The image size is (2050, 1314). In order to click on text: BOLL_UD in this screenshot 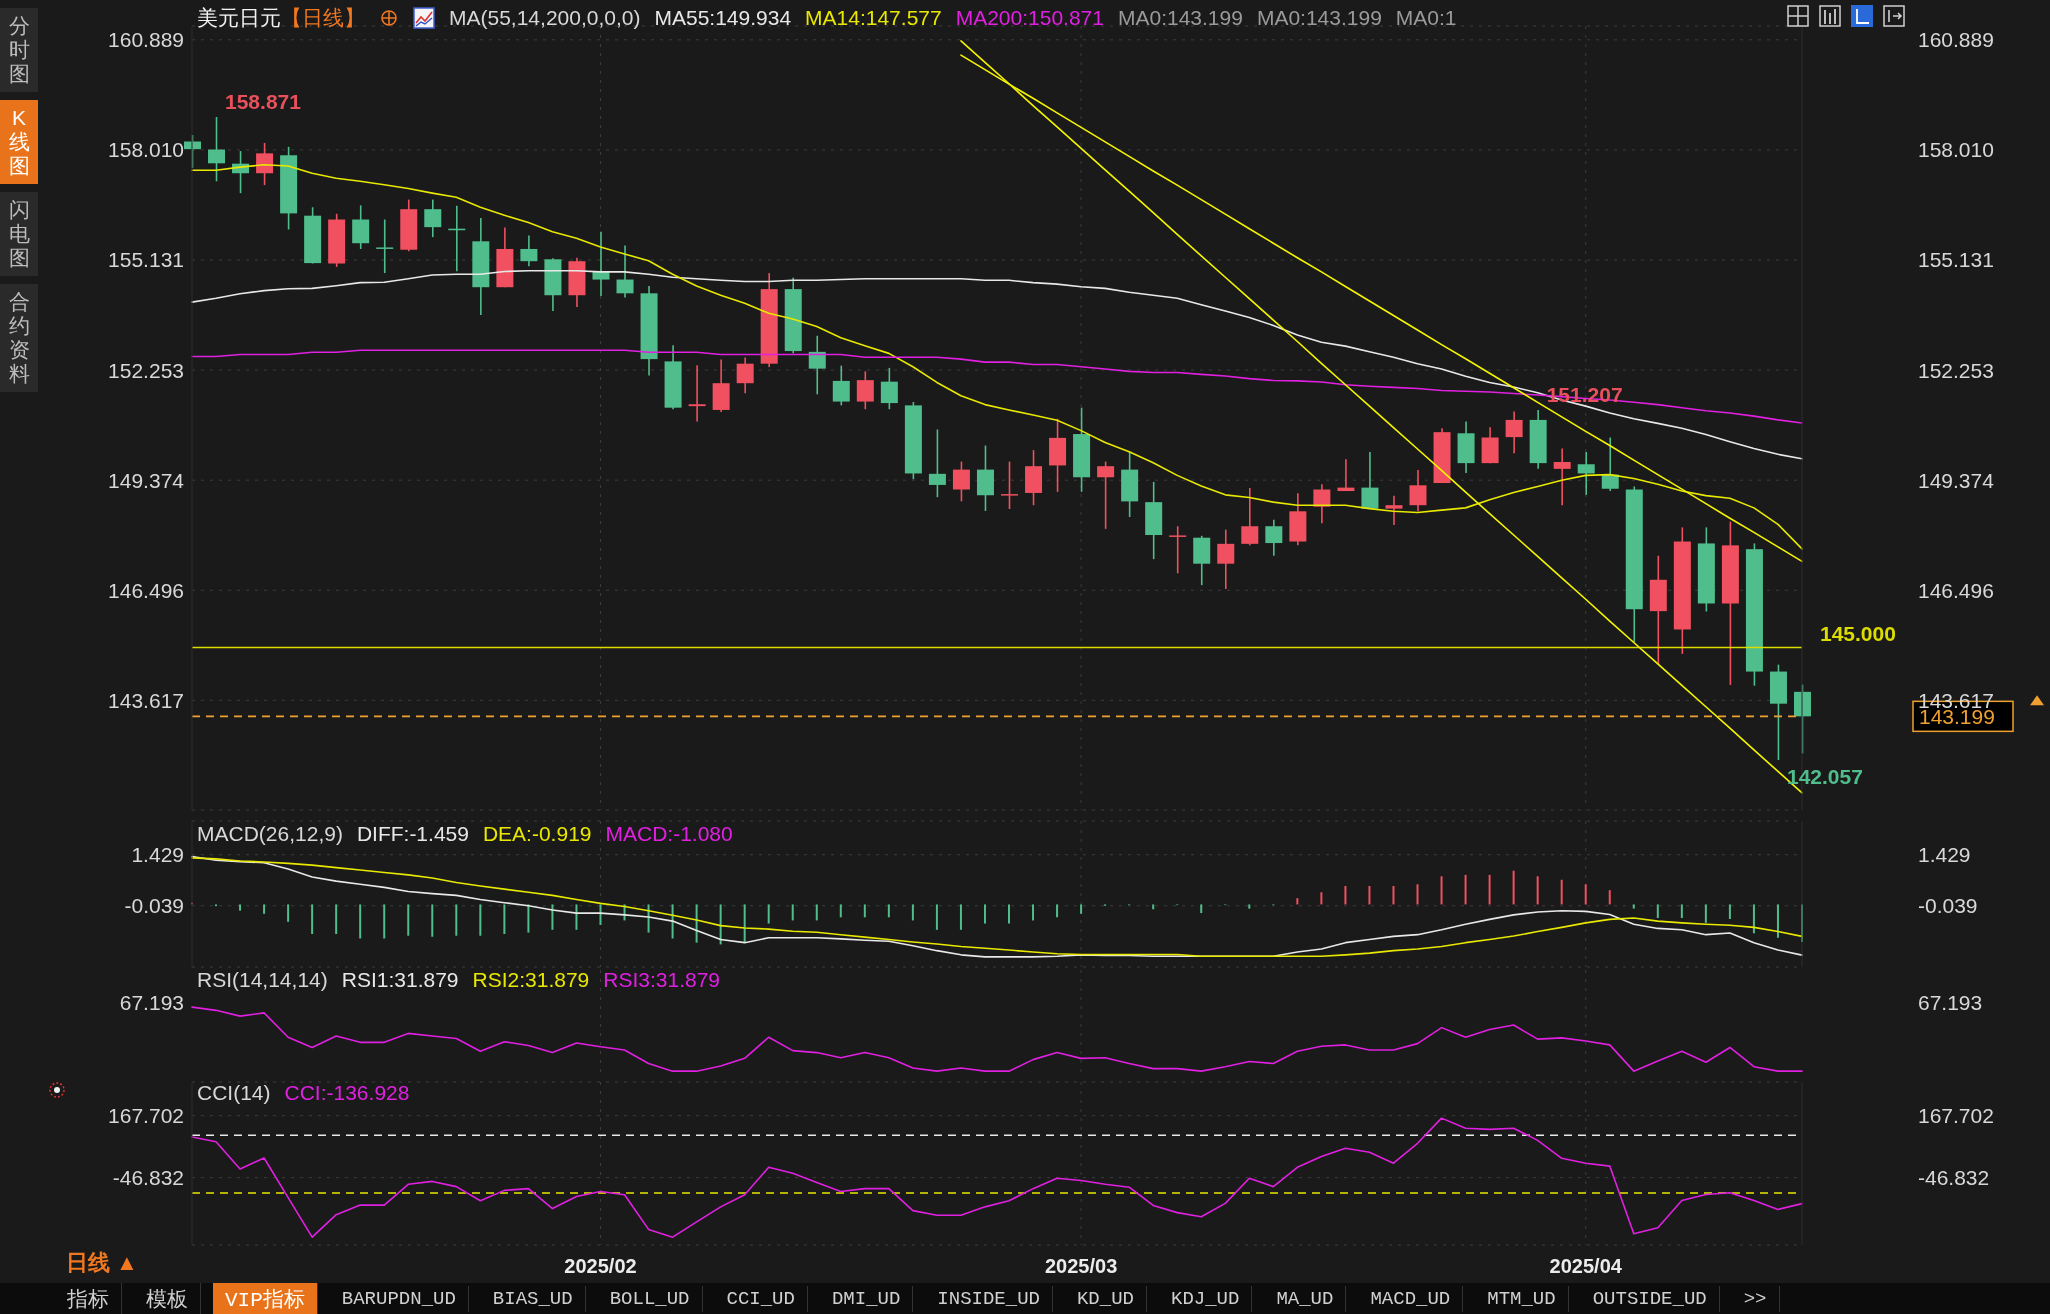, I will do `click(649, 1298)`.